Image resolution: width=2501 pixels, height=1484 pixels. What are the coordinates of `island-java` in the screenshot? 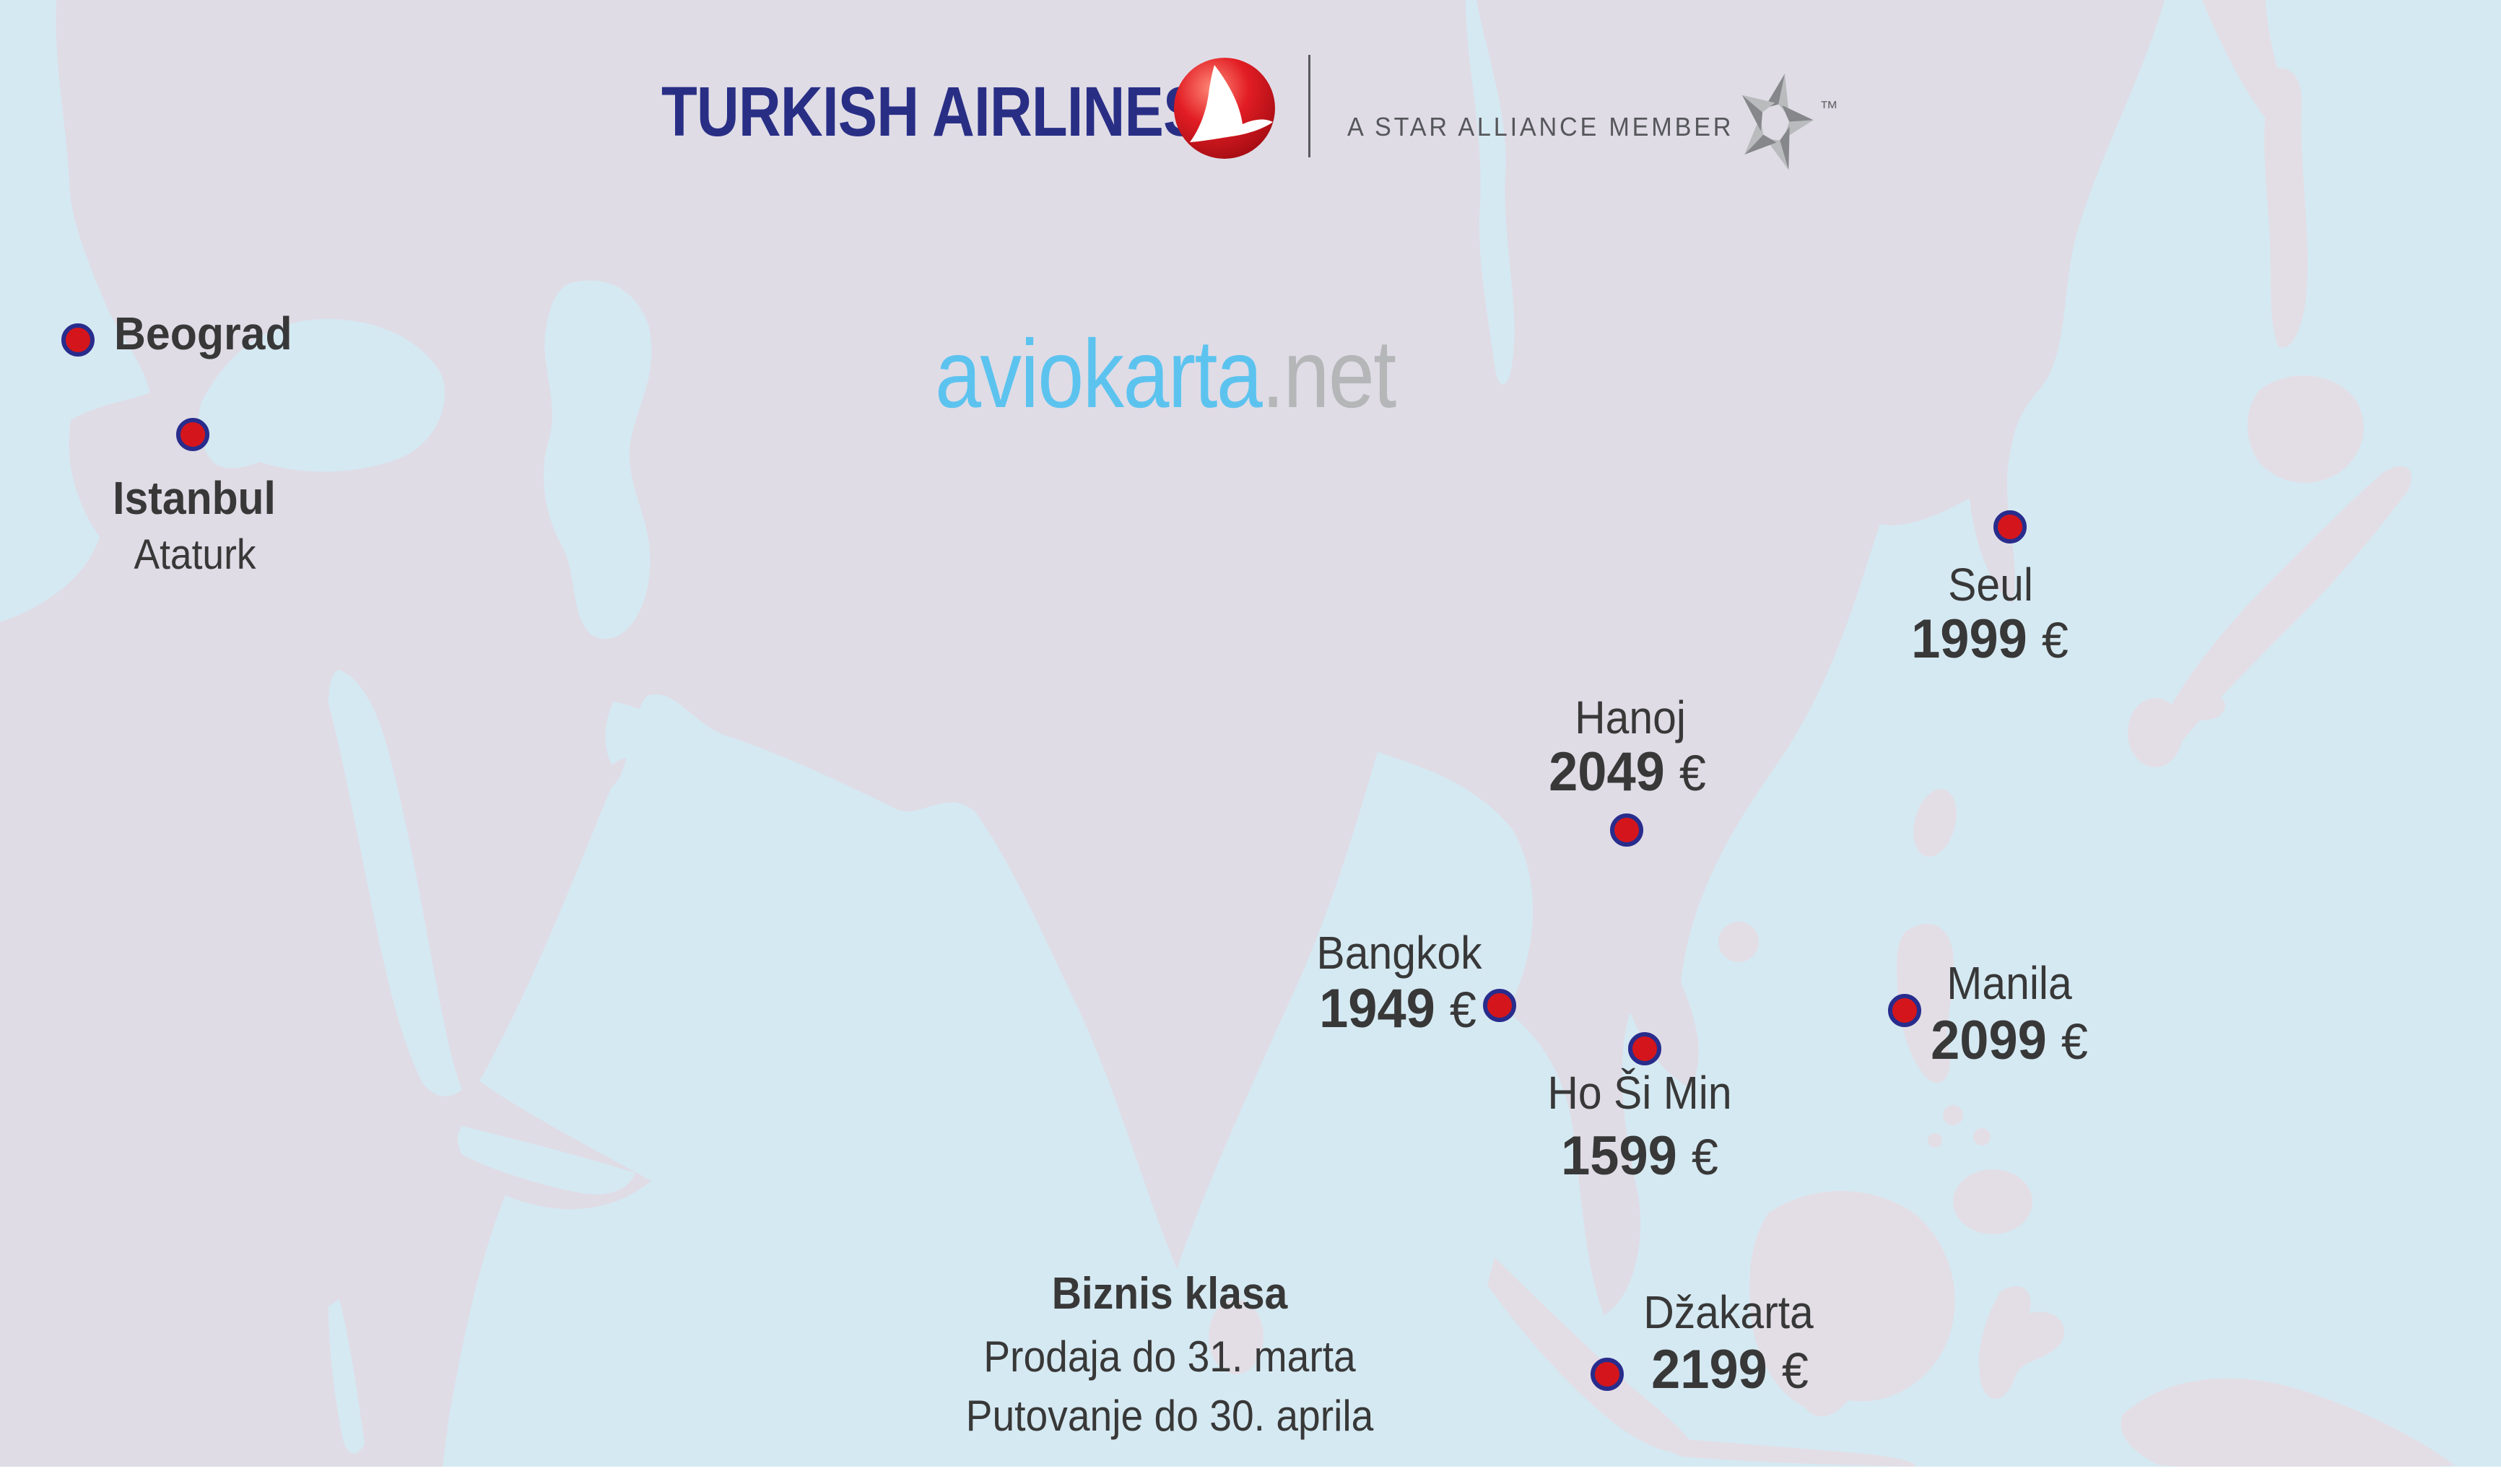 It's located at (1789, 1452).